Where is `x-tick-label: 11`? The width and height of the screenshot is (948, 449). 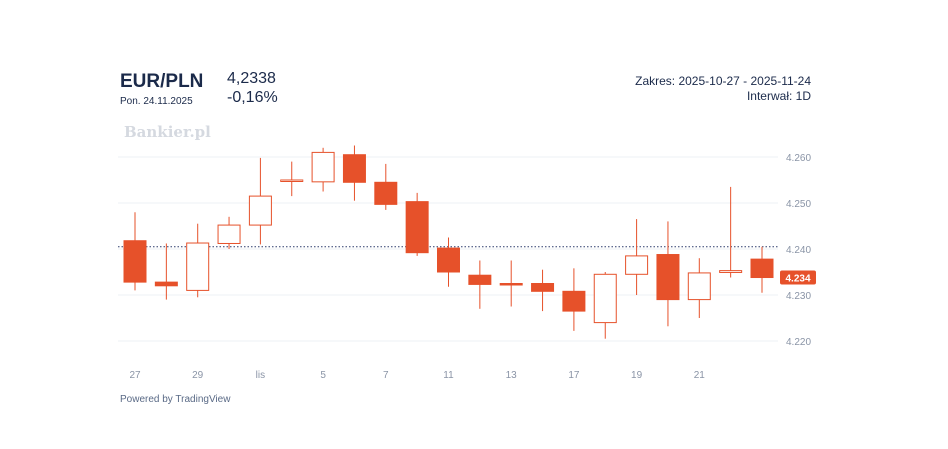 x-tick-label: 11 is located at coordinates (448, 375).